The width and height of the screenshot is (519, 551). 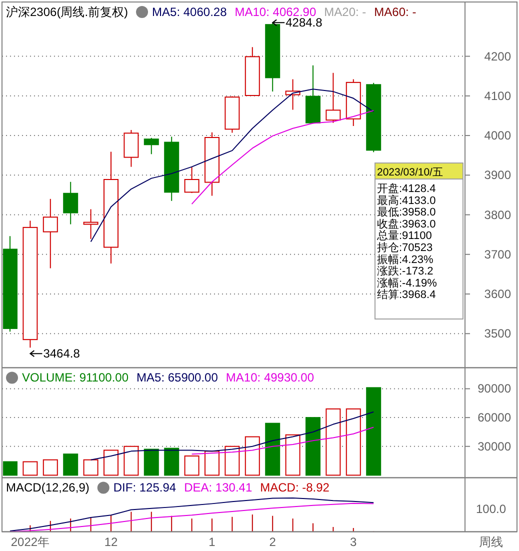 What do you see at coordinates (67, 12) in the screenshot?
I see `chart-title: 沪深2306(周线.前复权)` at bounding box center [67, 12].